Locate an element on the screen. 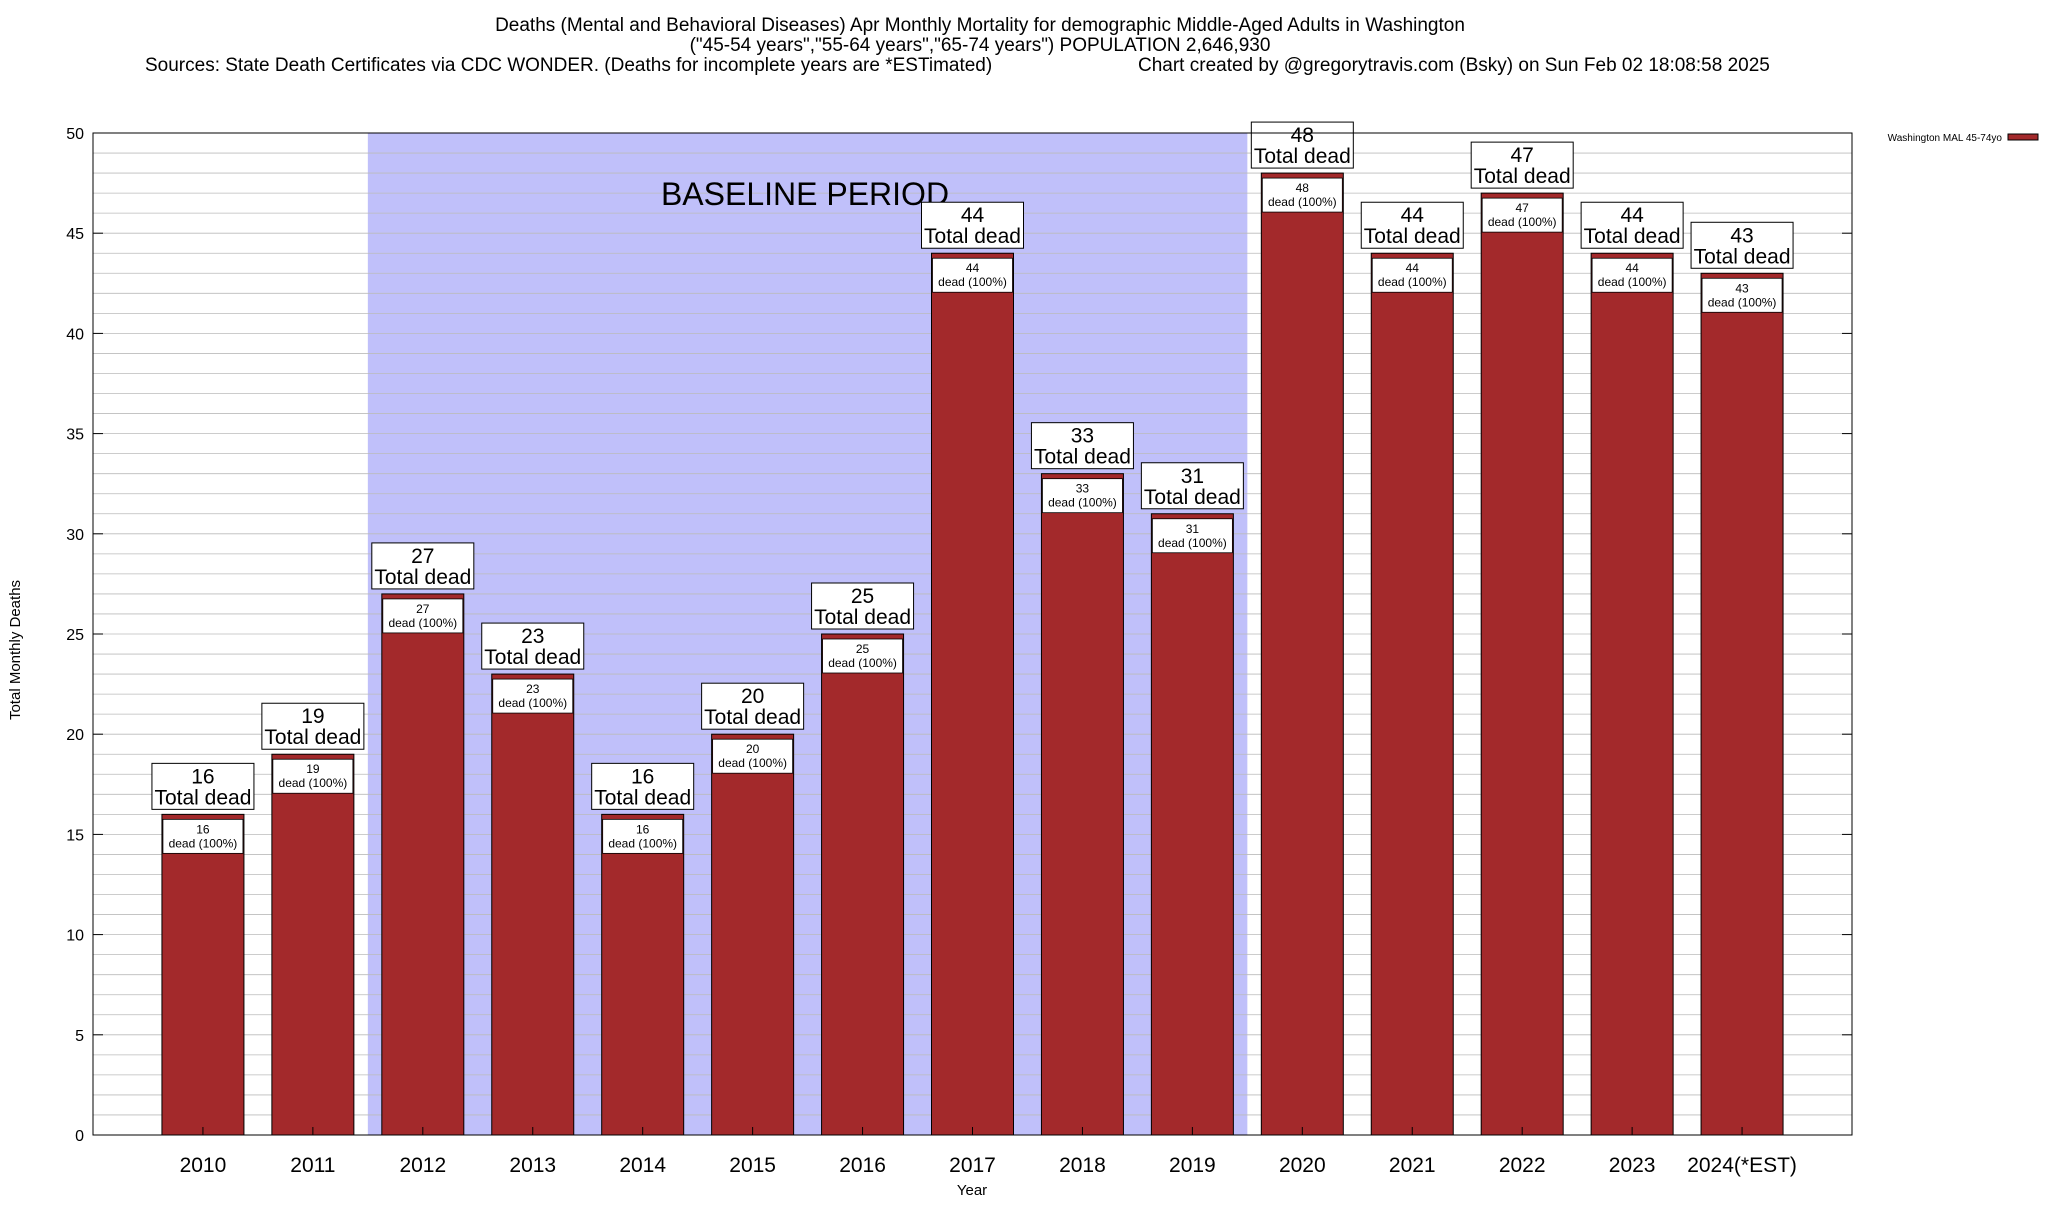  x-tick-label: 2020 is located at coordinates (1302, 1165).